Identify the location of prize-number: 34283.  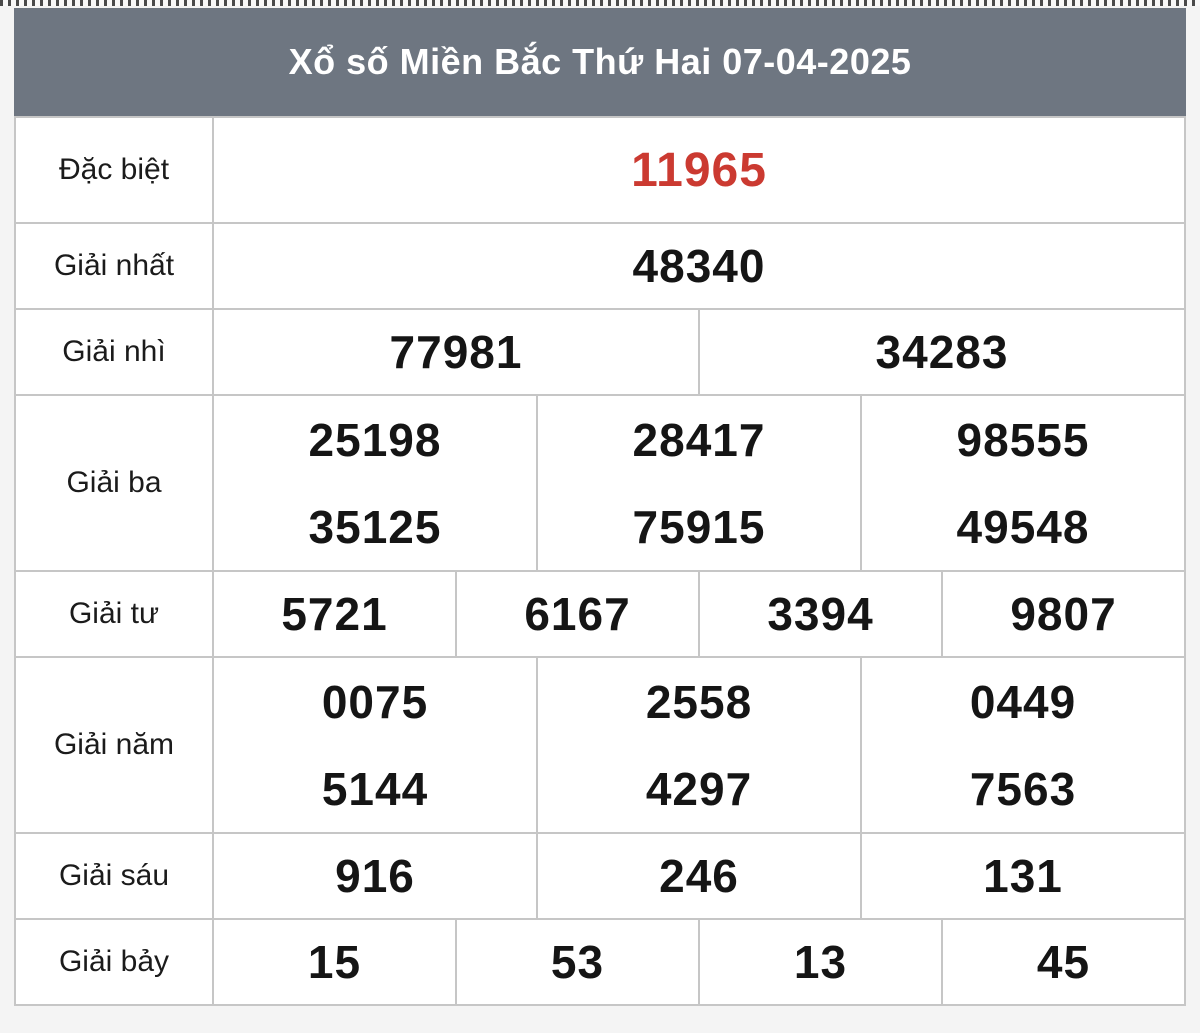
(942, 352).